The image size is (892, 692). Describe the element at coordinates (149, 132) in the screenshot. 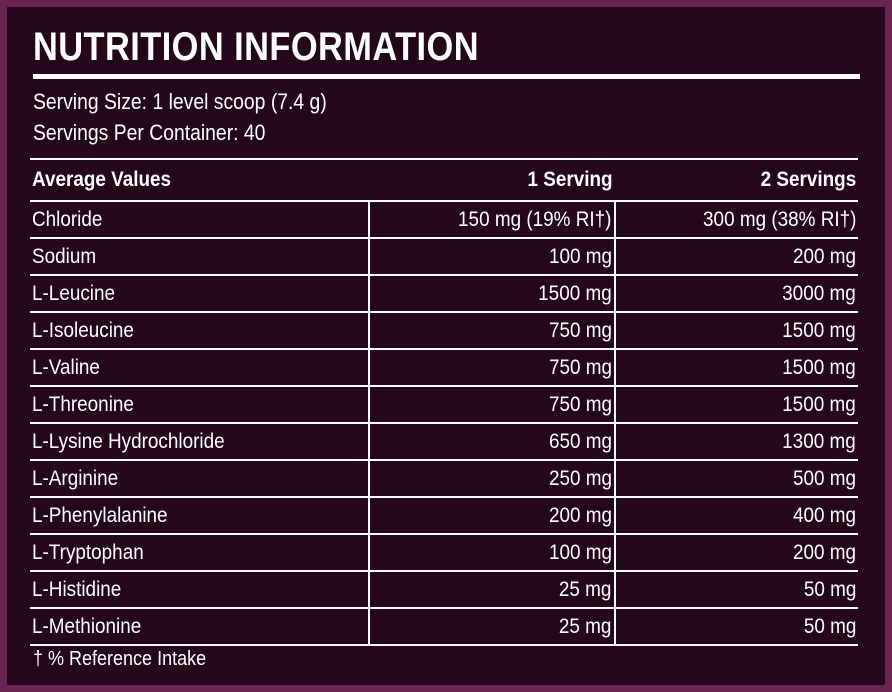

I see `servings-per-container: Servings Per Container: 40` at that location.